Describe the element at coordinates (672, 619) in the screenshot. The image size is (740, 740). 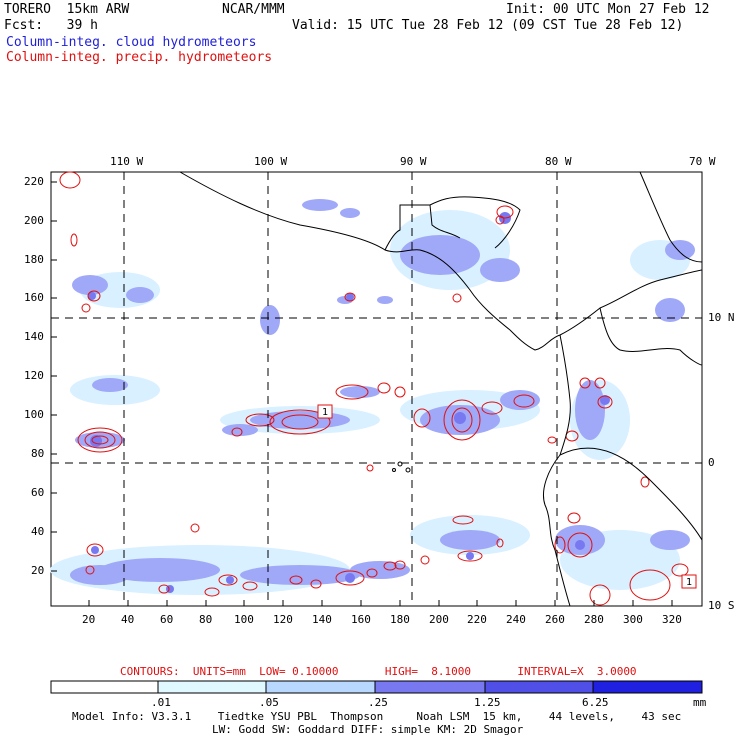
I see `x-tick-label: 320` at that location.